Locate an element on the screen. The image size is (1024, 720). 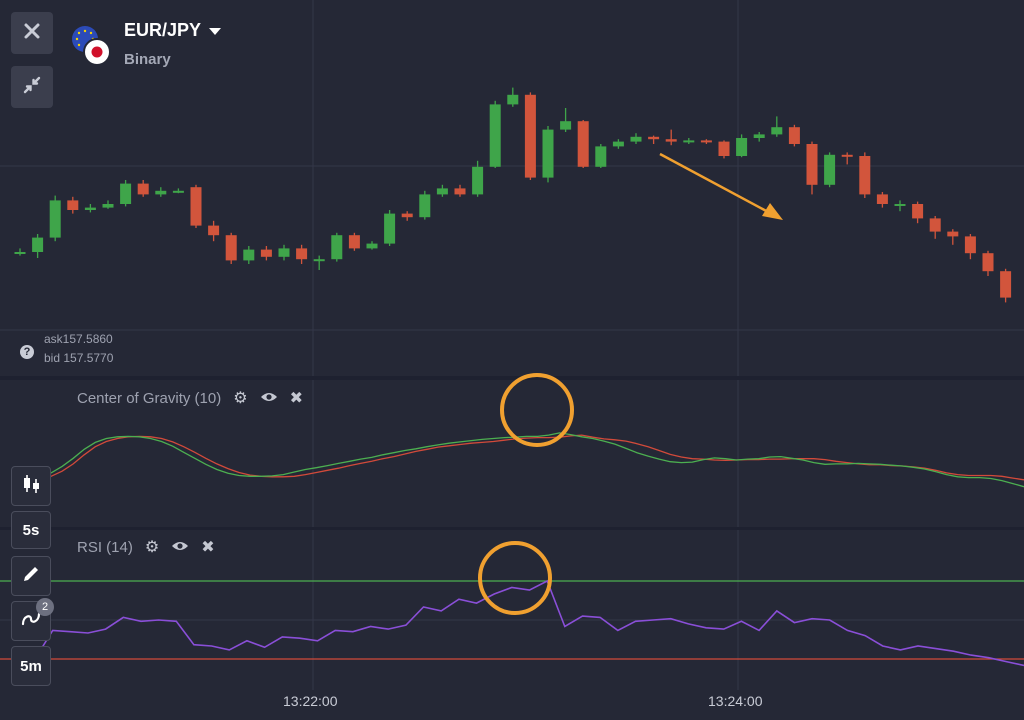
chart-type-button is located at coordinates (31, 486).